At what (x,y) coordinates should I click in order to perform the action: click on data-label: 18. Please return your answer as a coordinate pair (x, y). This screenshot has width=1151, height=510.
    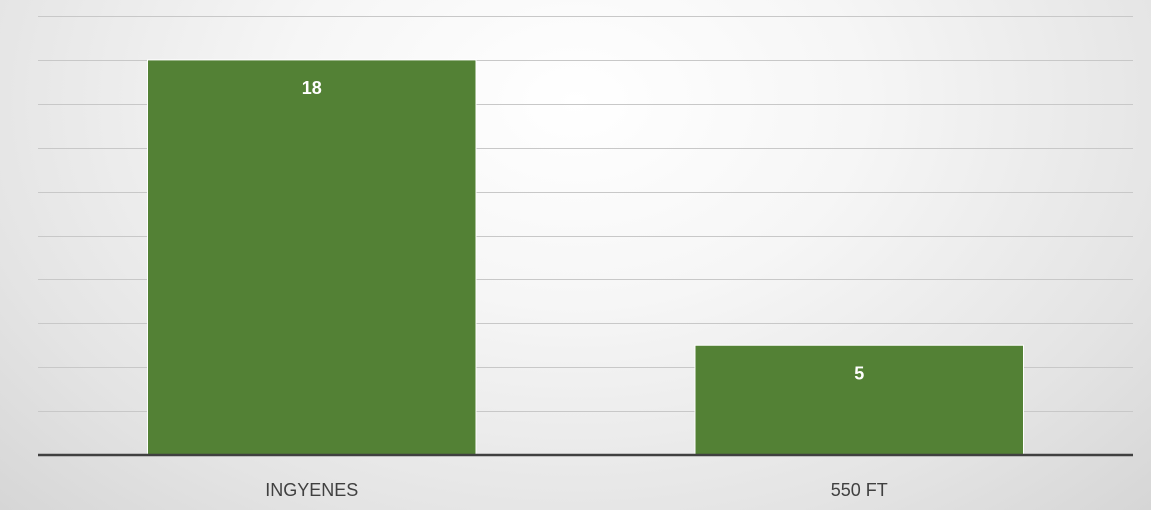
    Looking at the image, I should click on (312, 88).